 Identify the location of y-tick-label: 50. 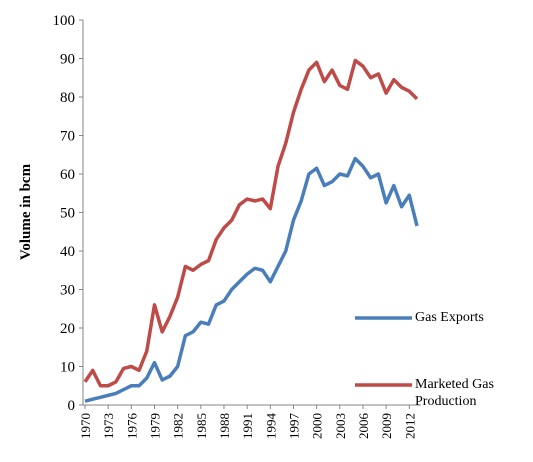
(67, 214).